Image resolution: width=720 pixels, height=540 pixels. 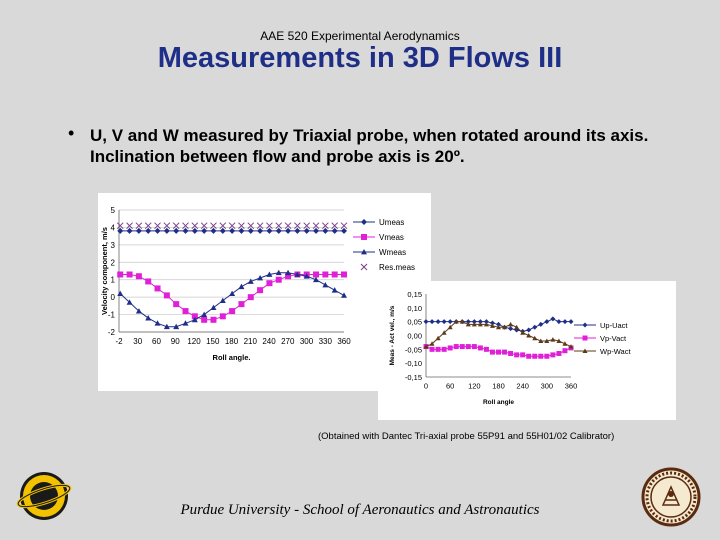 What do you see at coordinates (113, 262) in the screenshot?
I see `chart1-y-tick-label: 2` at bounding box center [113, 262].